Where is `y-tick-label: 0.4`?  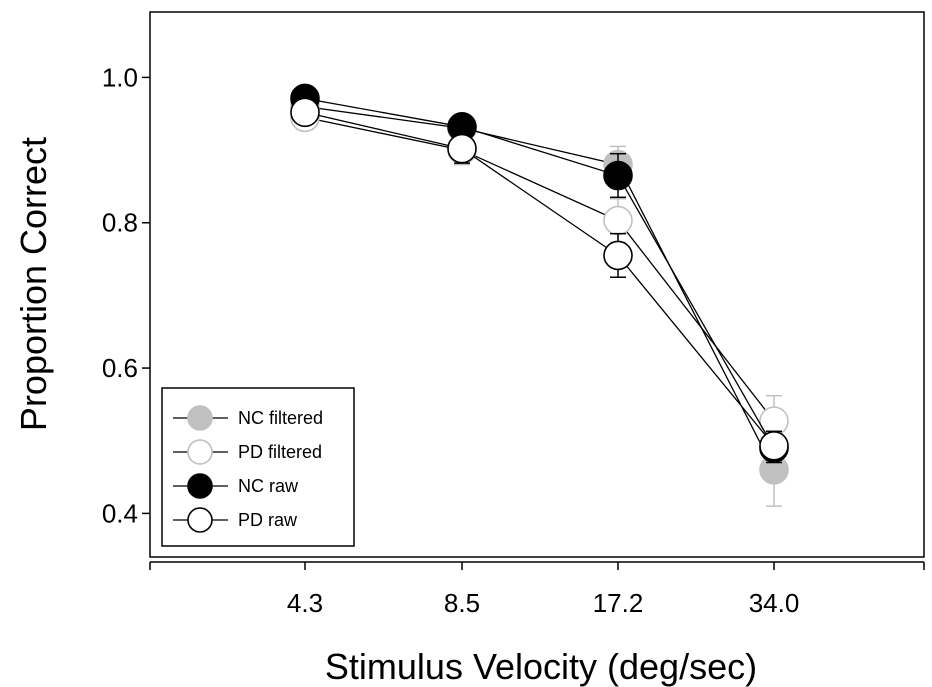 y-tick-label: 0.4 is located at coordinates (120, 513).